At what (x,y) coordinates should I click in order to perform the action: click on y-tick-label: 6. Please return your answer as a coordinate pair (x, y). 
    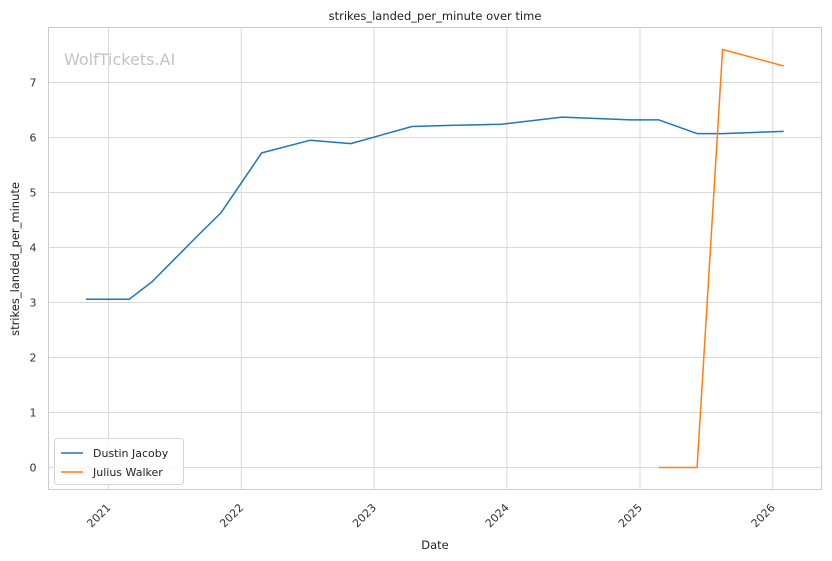
    Looking at the image, I should click on (33, 138).